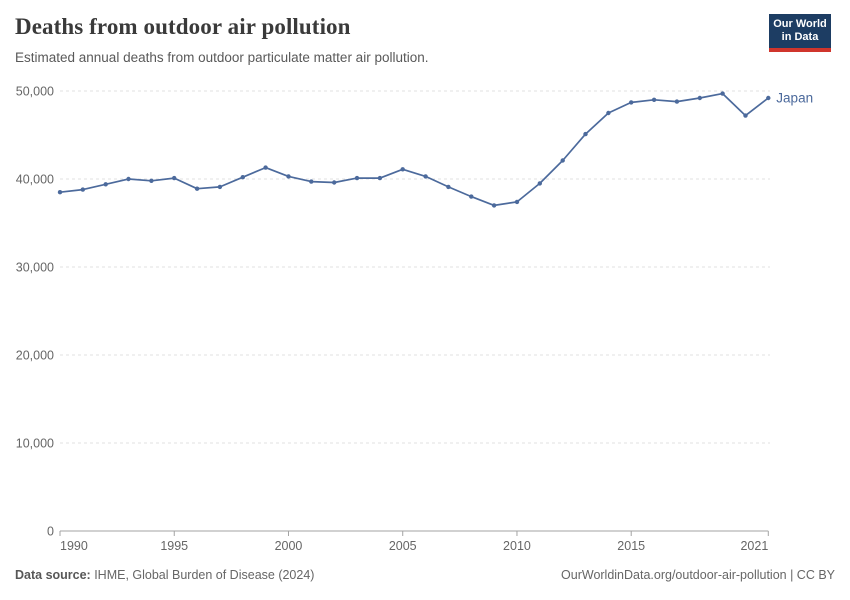 This screenshot has height=600, width=850. I want to click on x-axis-tick-label: 1995, so click(174, 546).